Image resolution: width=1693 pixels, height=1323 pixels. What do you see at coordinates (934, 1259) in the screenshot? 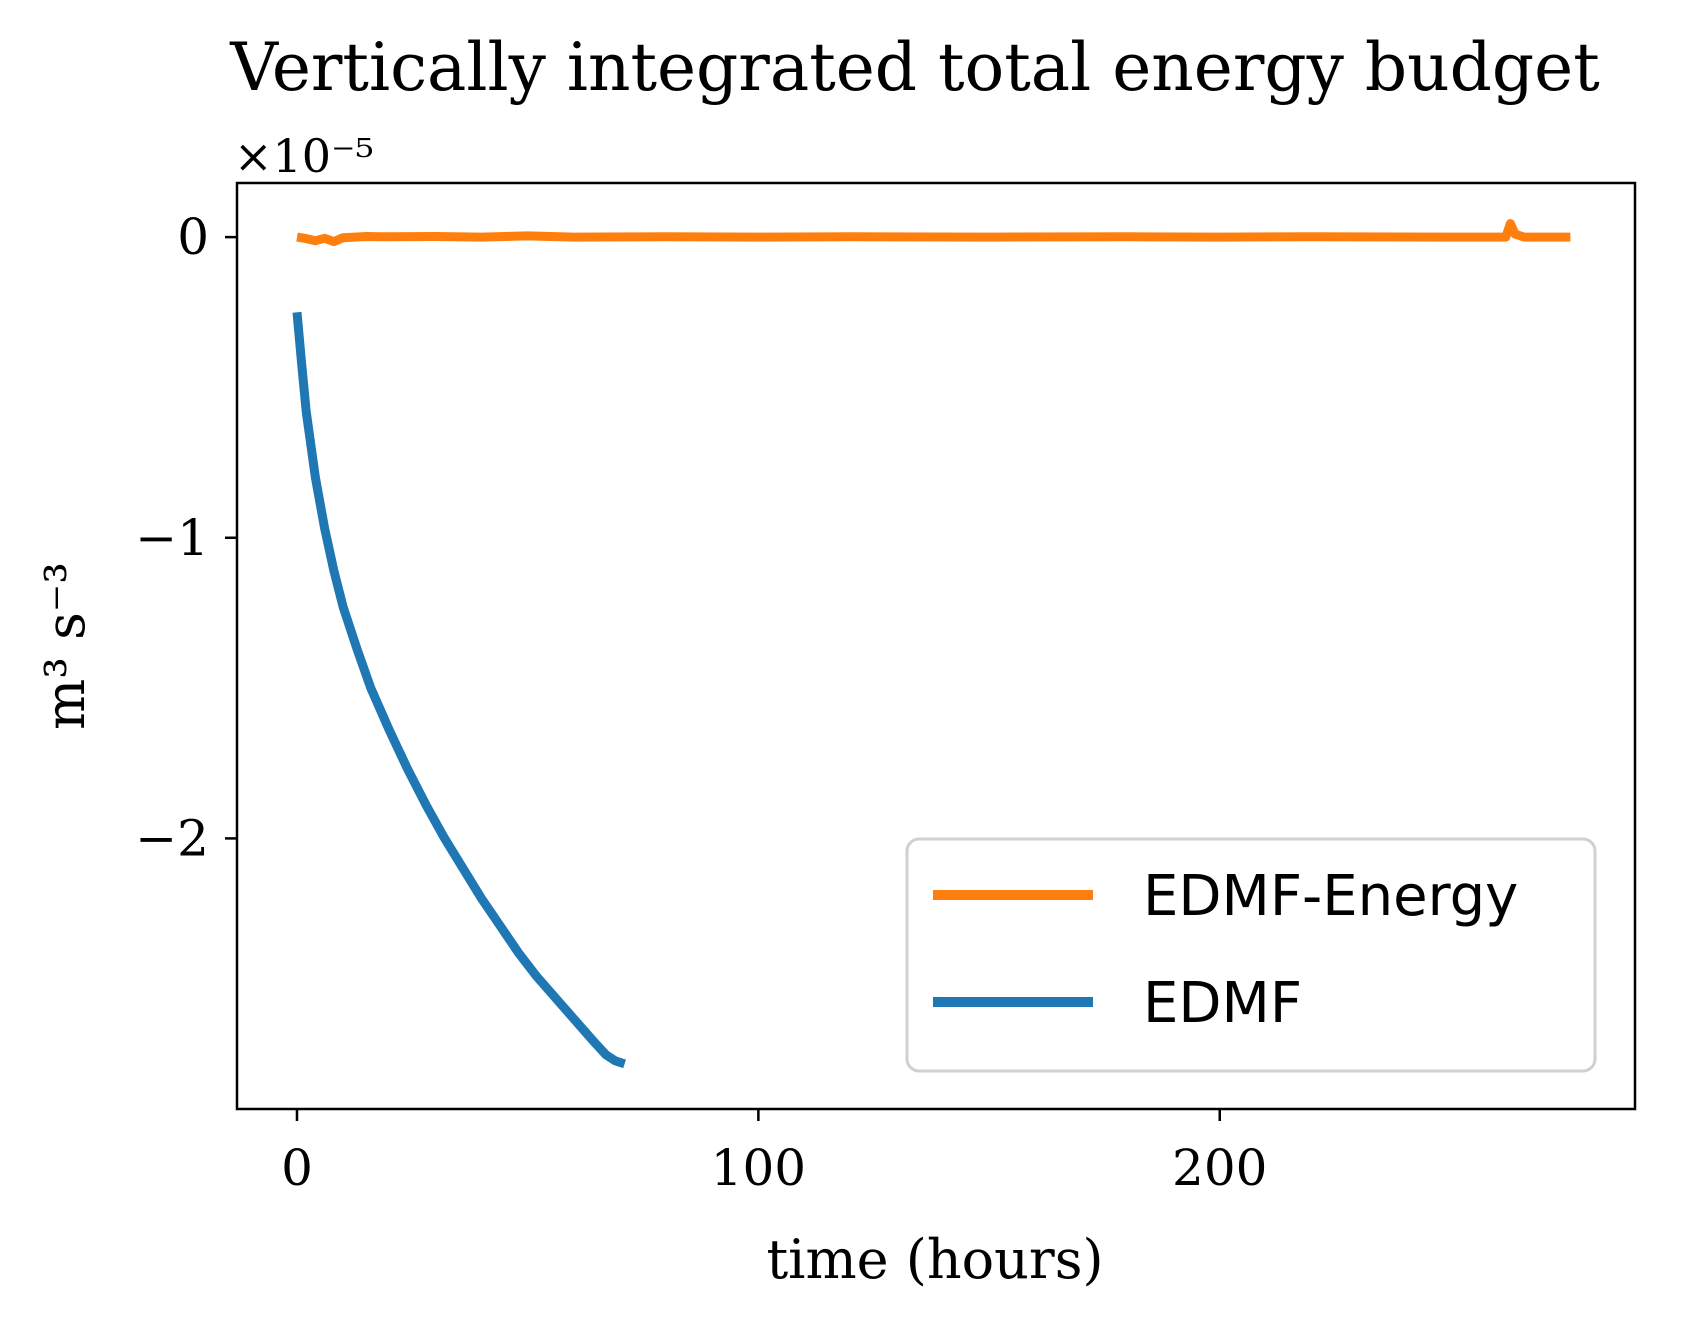
I see `x-axis-label: time (hours)` at bounding box center [934, 1259].